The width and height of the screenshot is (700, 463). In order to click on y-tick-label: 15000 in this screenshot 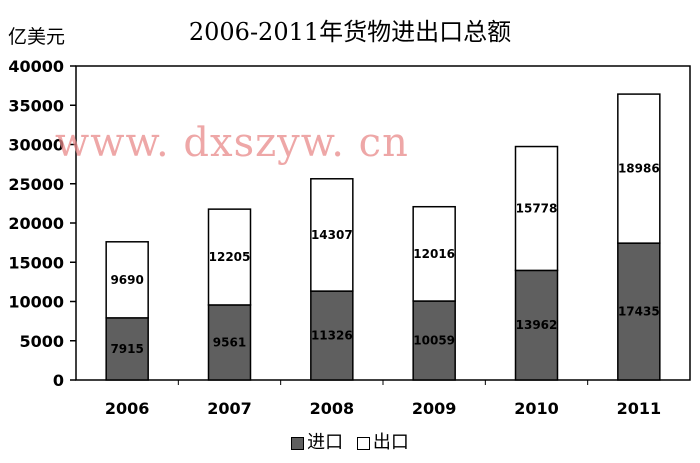, I will do `click(36, 262)`.